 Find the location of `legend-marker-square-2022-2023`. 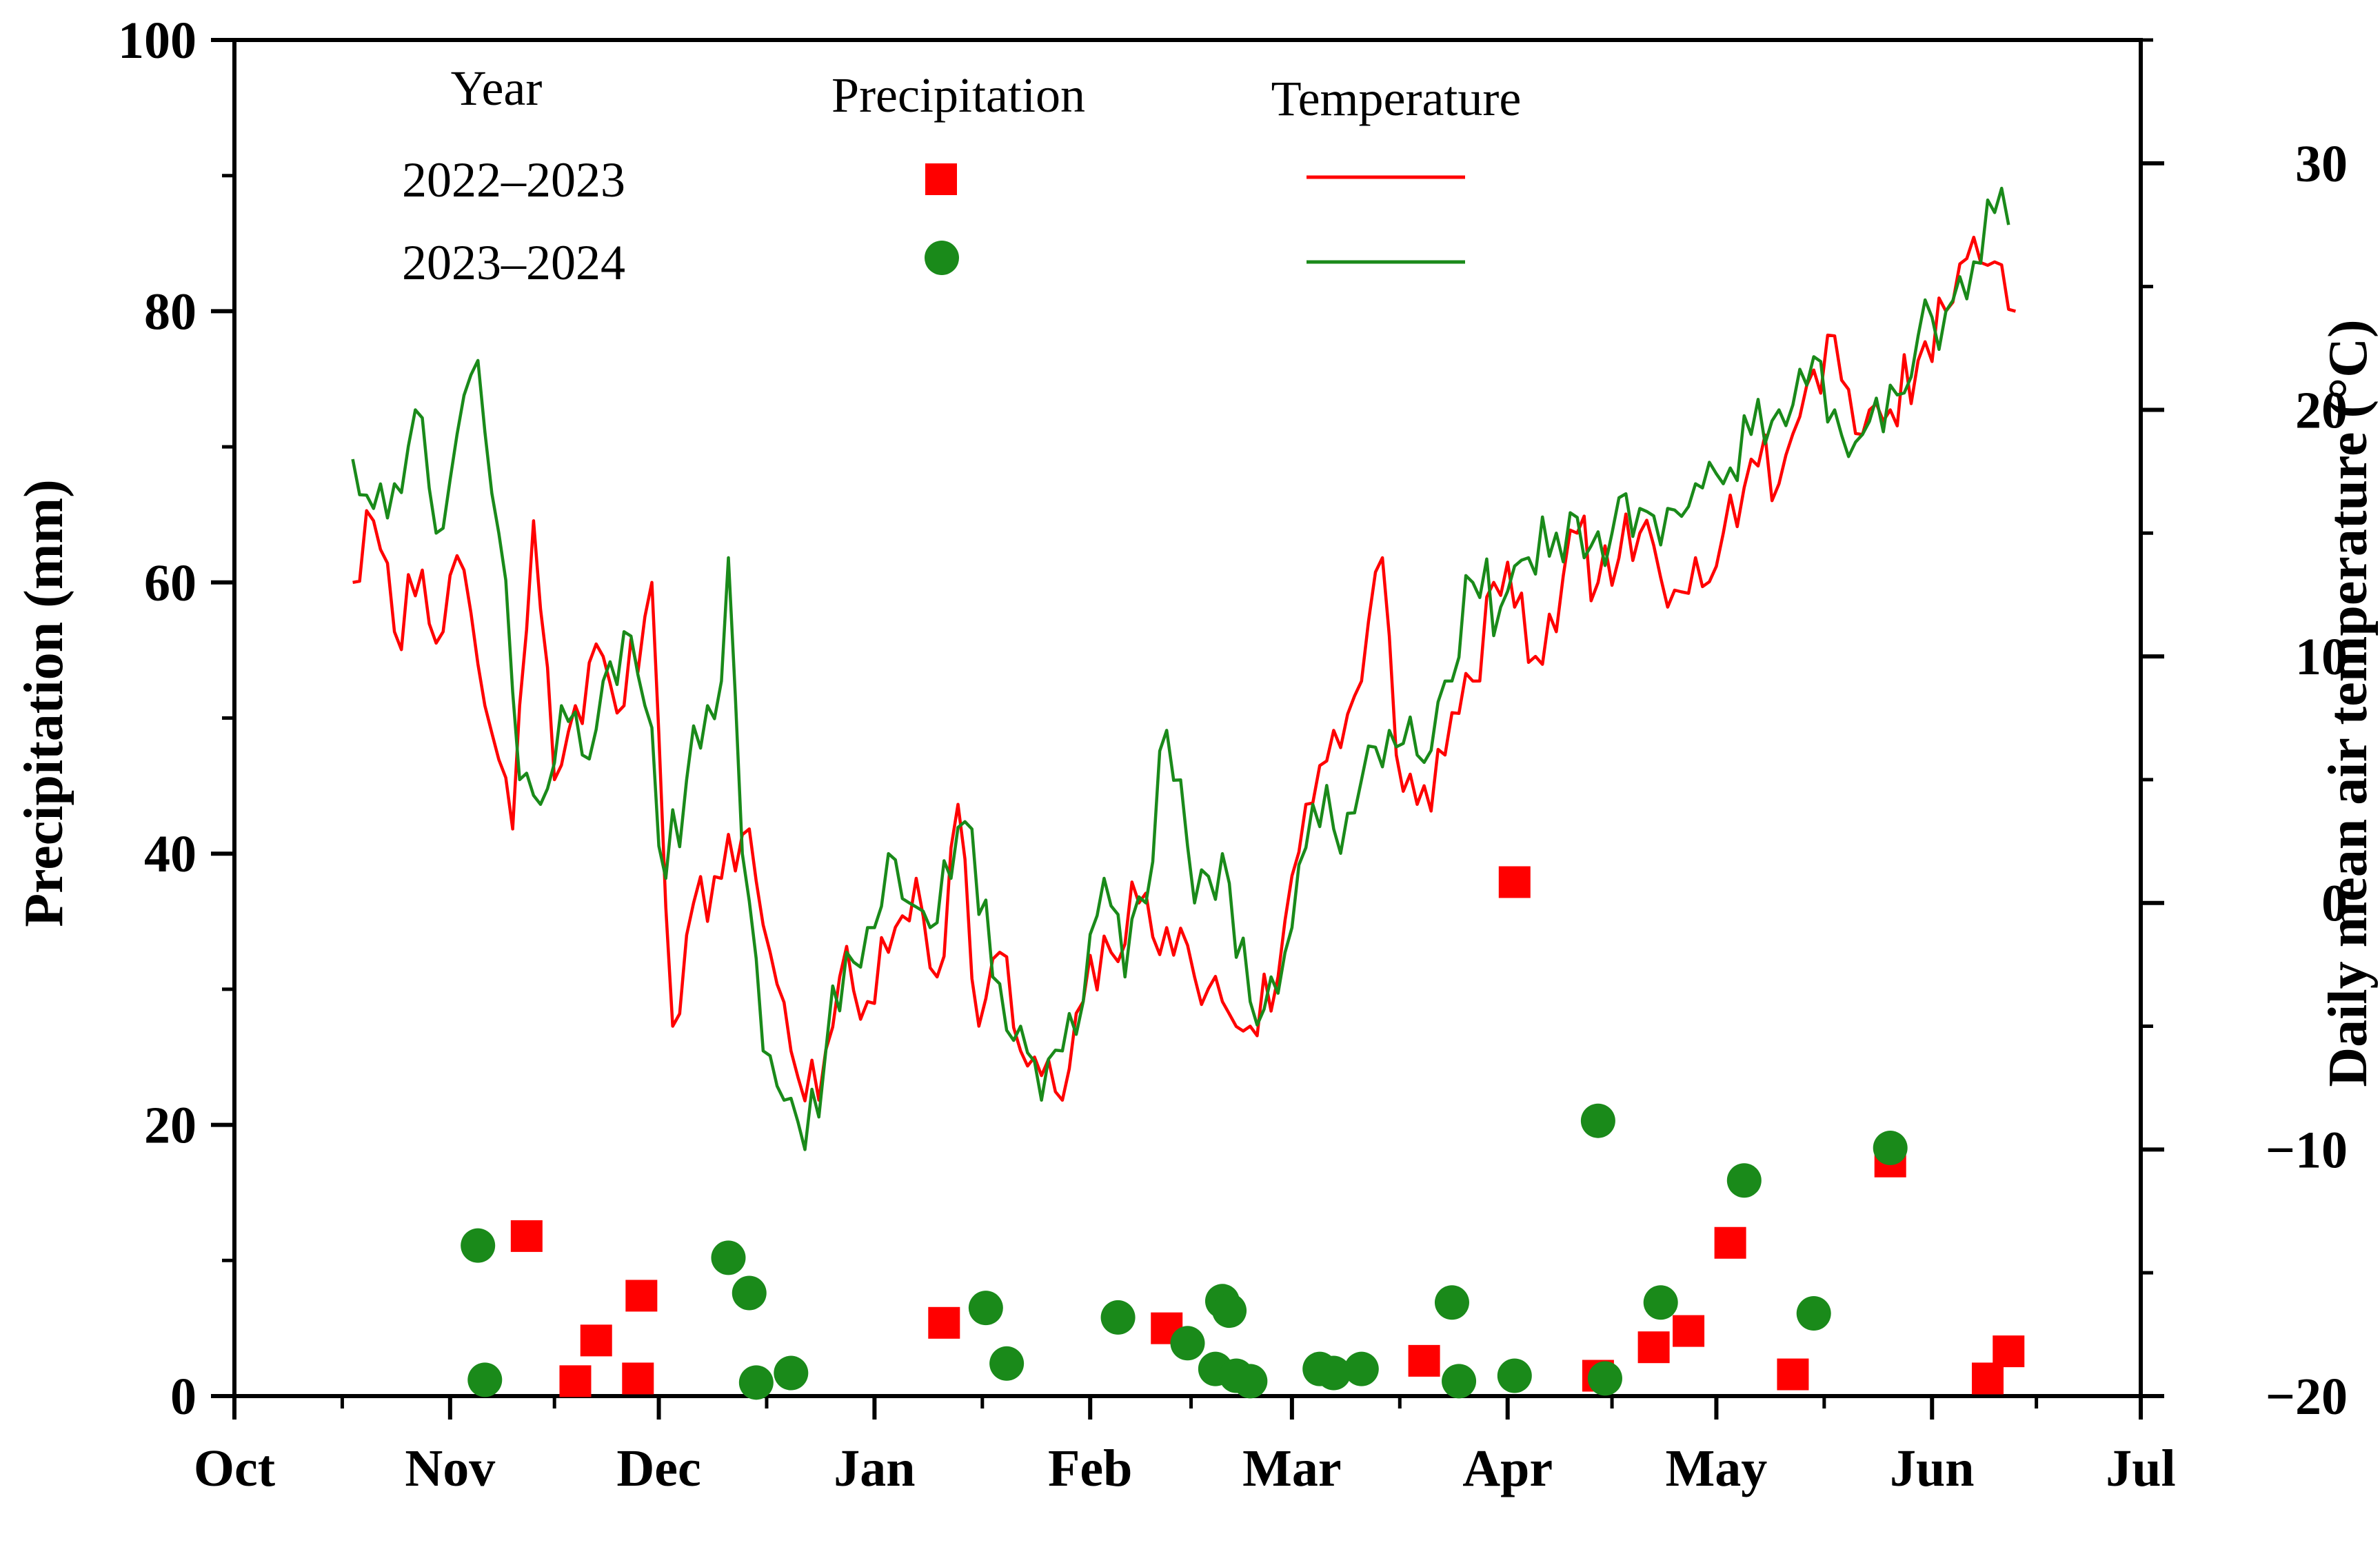

legend-marker-square-2022-2023 is located at coordinates (941, 179).